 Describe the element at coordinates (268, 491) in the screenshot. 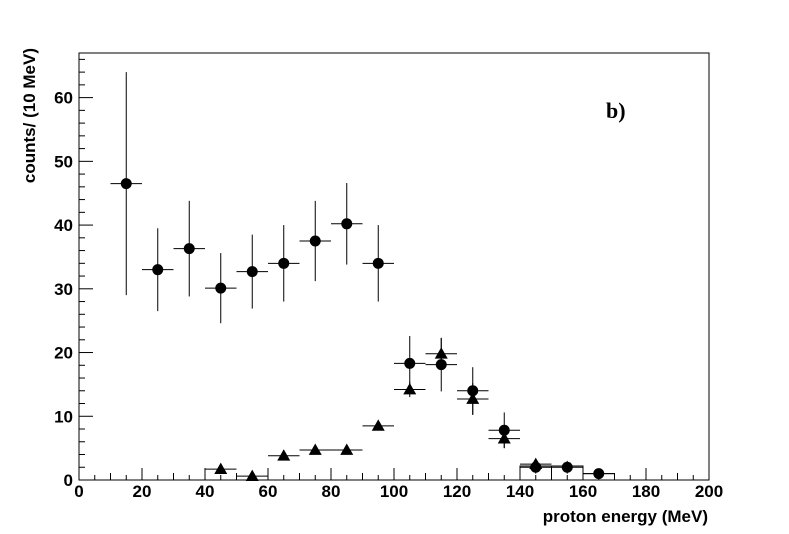

I see `x-tick-label: 60` at that location.